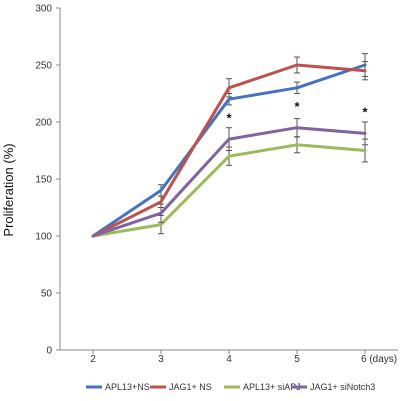 The image size is (400, 401). I want to click on legend-label: APL13+NS, so click(127, 387).